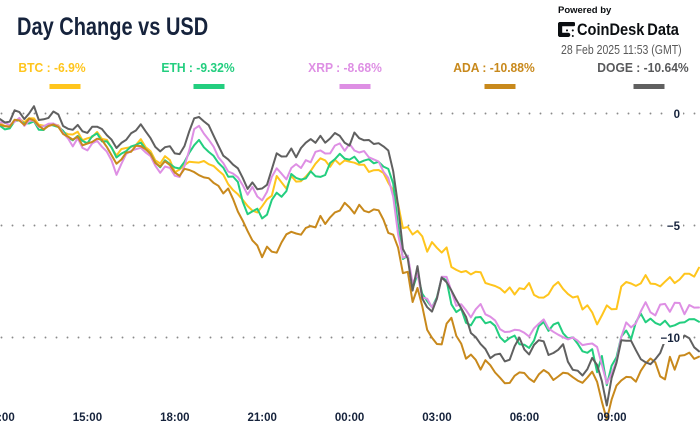  Describe the element at coordinates (87, 418) in the screenshot. I see `svg-text: 15:00` at that location.